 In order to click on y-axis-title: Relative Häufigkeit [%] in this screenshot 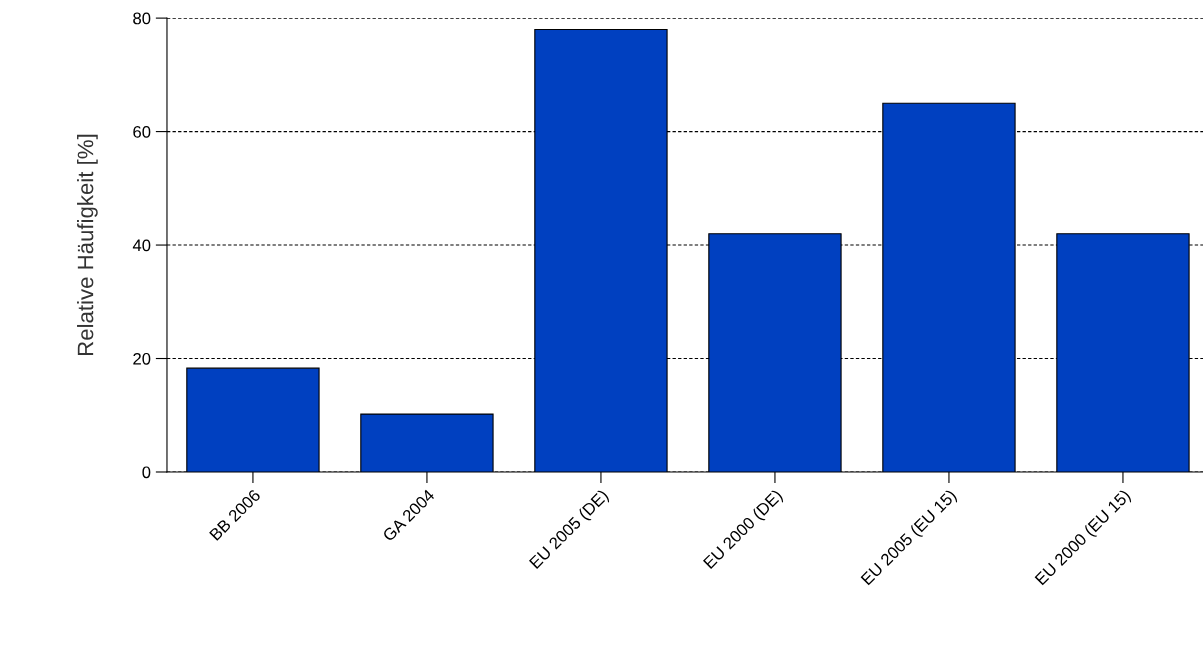, I will do `click(87, 244)`.